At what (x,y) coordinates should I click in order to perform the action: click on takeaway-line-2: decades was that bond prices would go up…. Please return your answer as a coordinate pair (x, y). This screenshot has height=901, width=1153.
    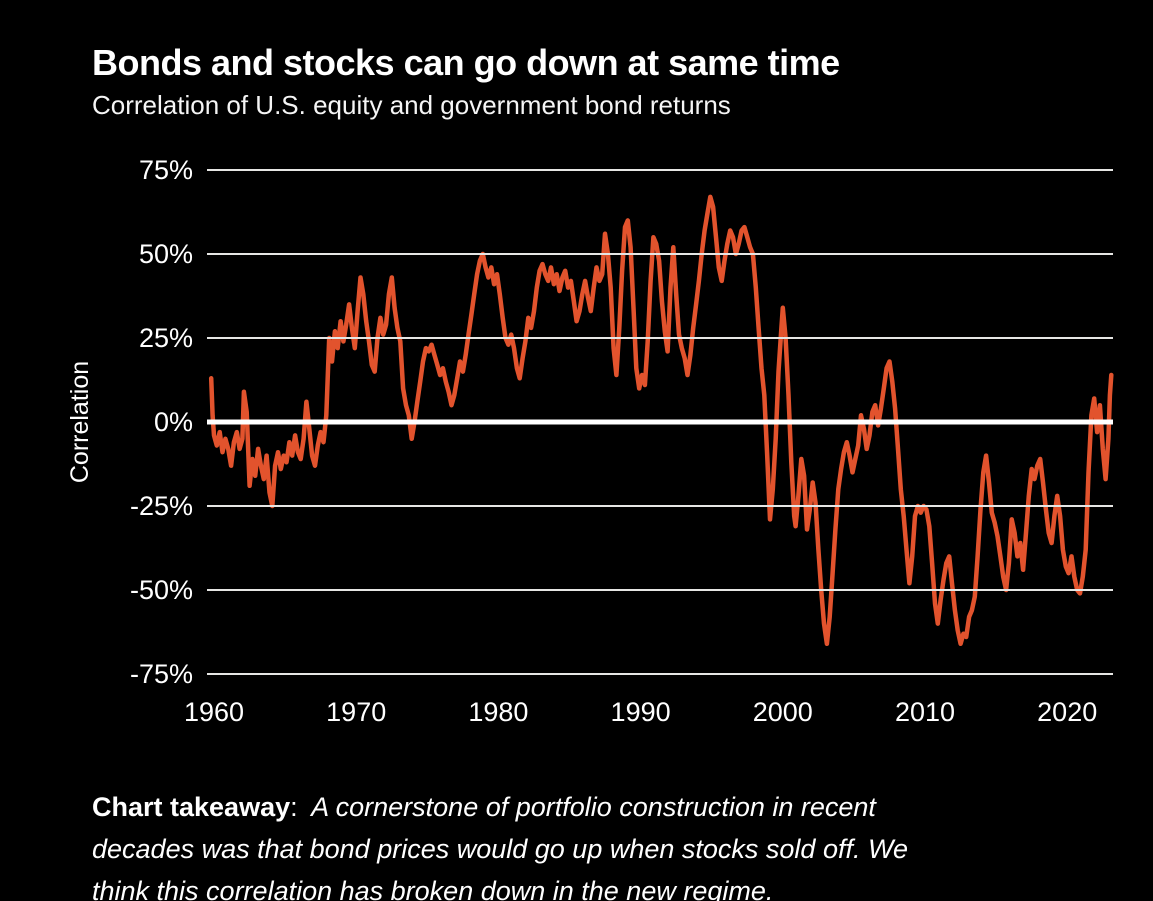
    Looking at the image, I should click on (500, 849).